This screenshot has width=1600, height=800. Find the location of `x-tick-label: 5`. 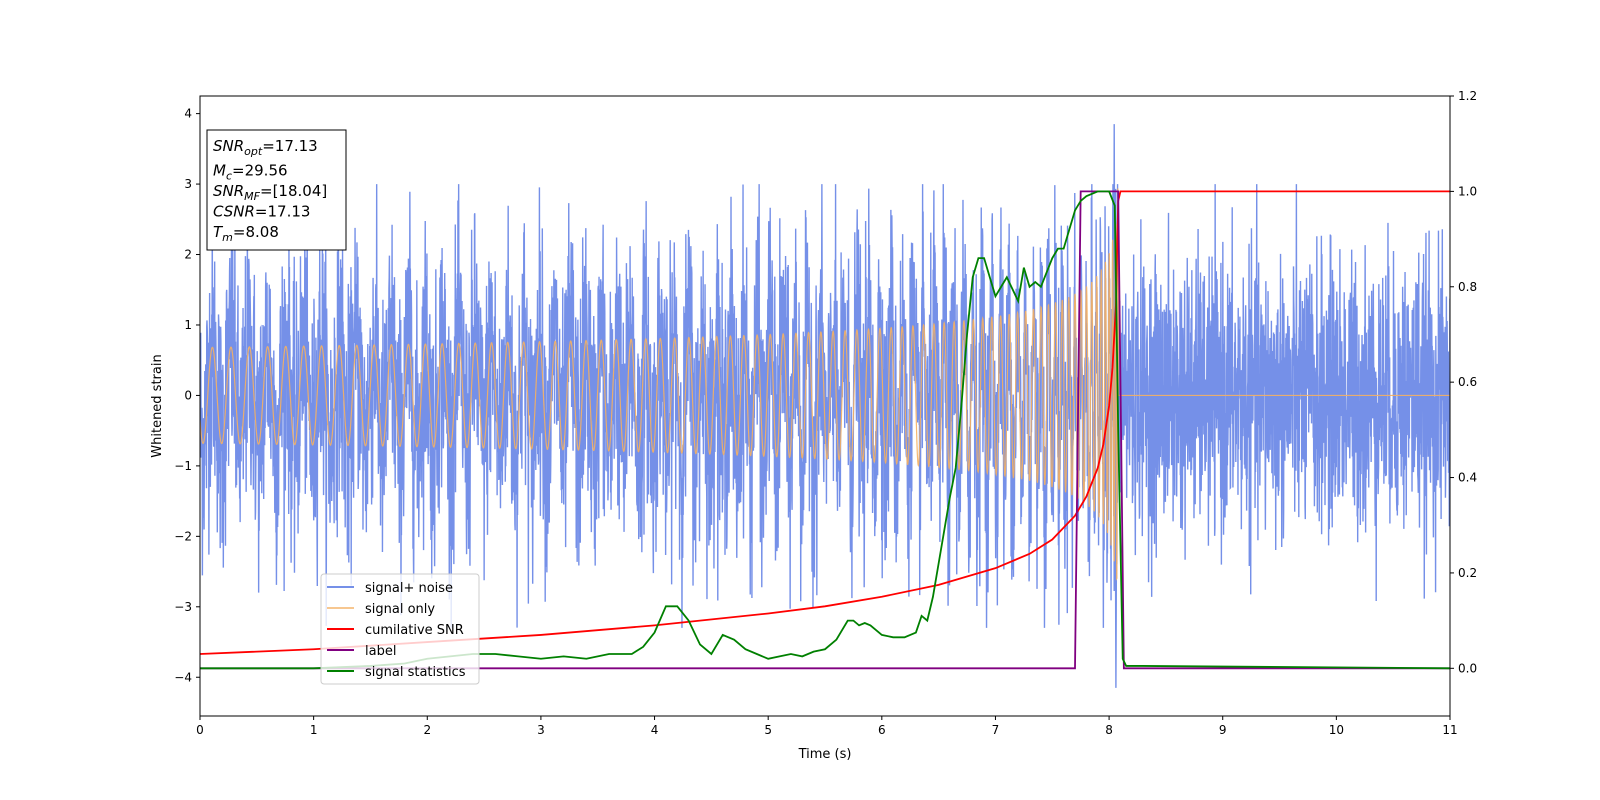

x-tick-label: 5 is located at coordinates (768, 730).